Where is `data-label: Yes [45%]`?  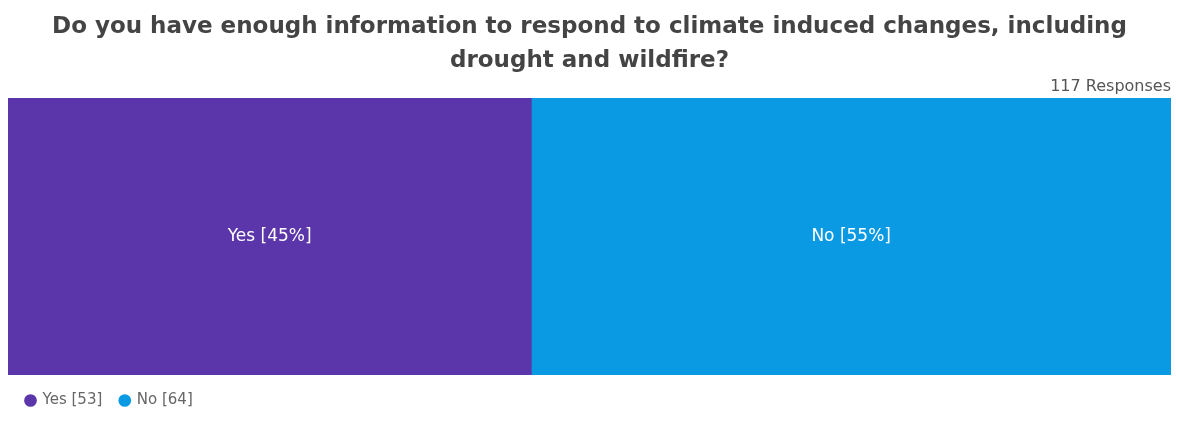 data-label: Yes [45%] is located at coordinates (269, 234).